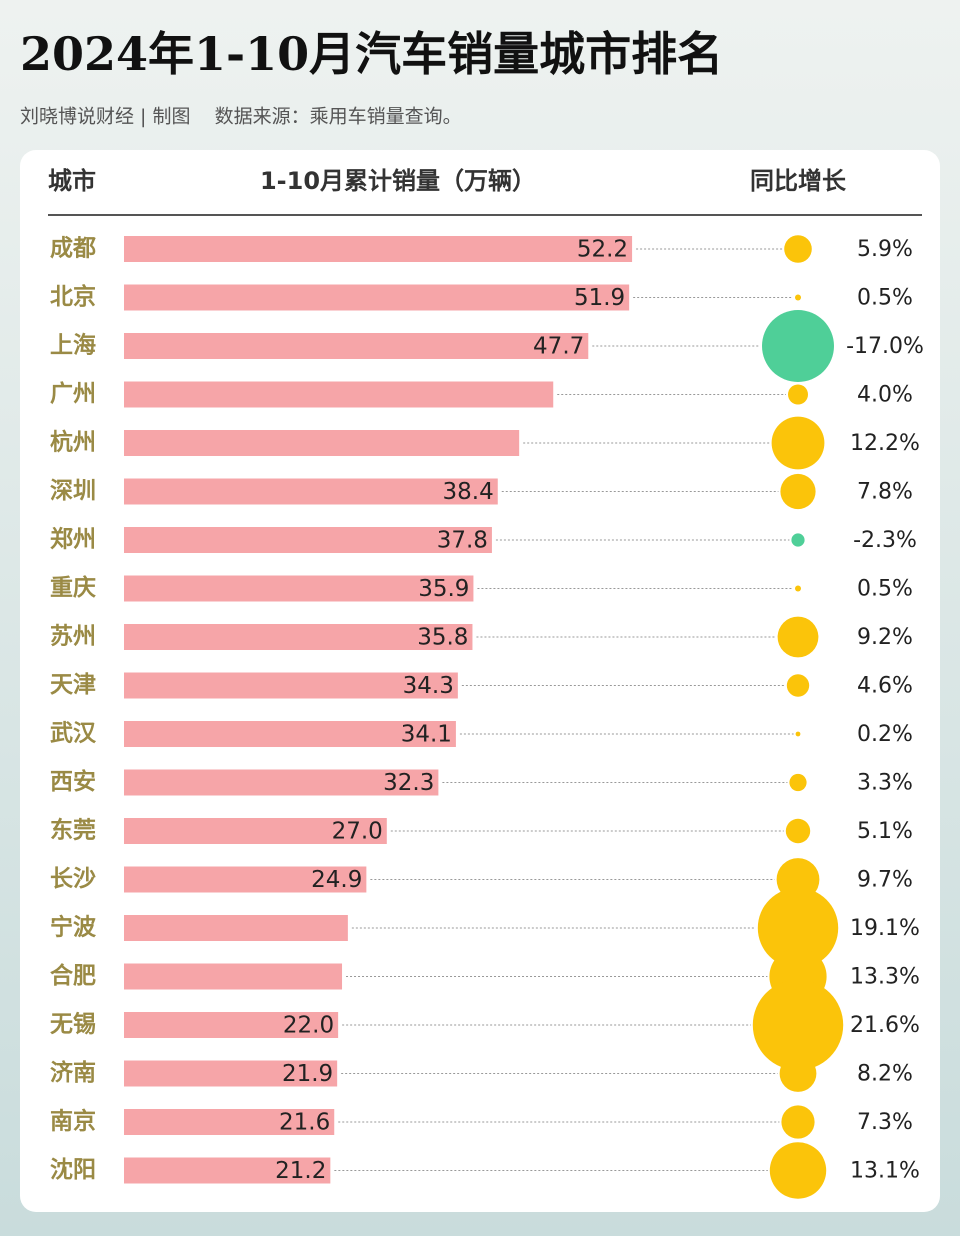  Describe the element at coordinates (304, 1123) in the screenshot. I see `value-label: 21.6` at that location.